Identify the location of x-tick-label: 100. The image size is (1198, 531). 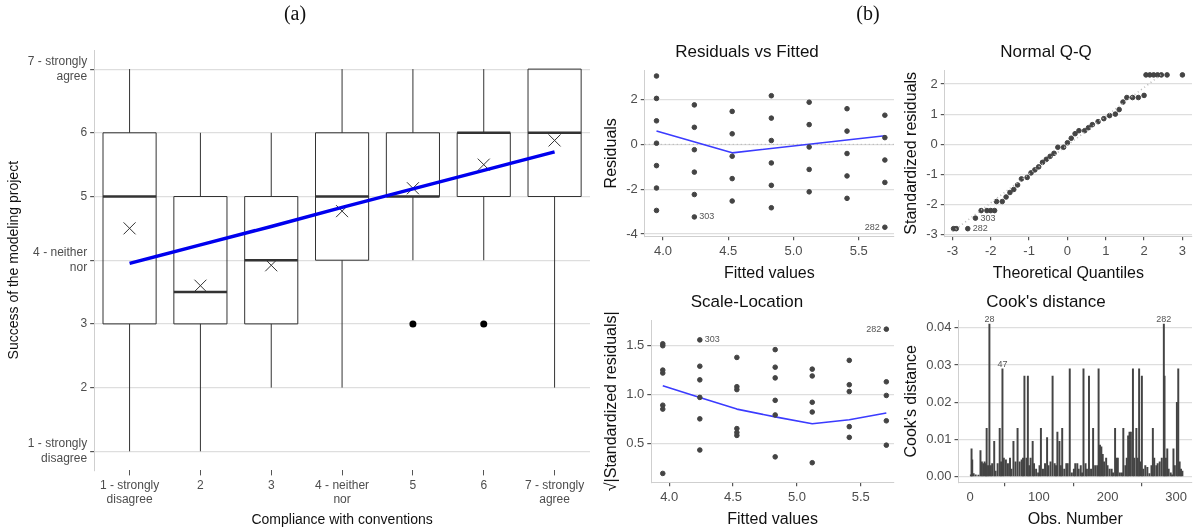
(1039, 496).